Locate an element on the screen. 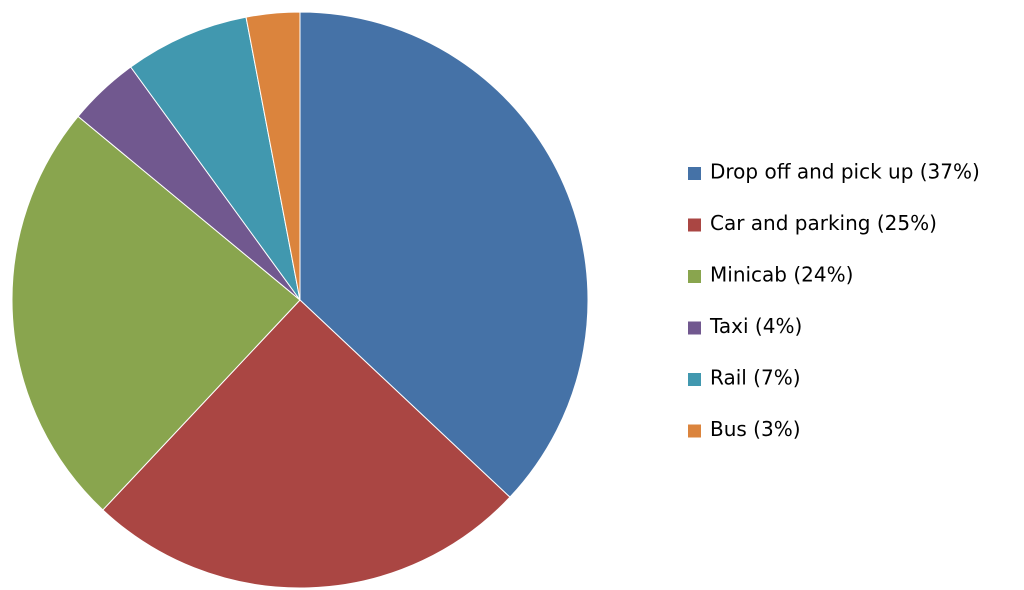  legend-label: Minicab (24%) is located at coordinates (781, 275).